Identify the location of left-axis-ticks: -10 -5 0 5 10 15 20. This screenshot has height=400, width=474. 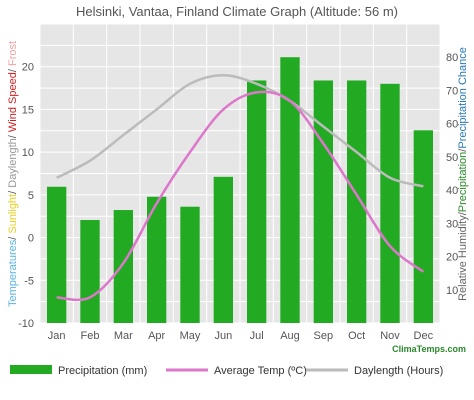
(26, 196).